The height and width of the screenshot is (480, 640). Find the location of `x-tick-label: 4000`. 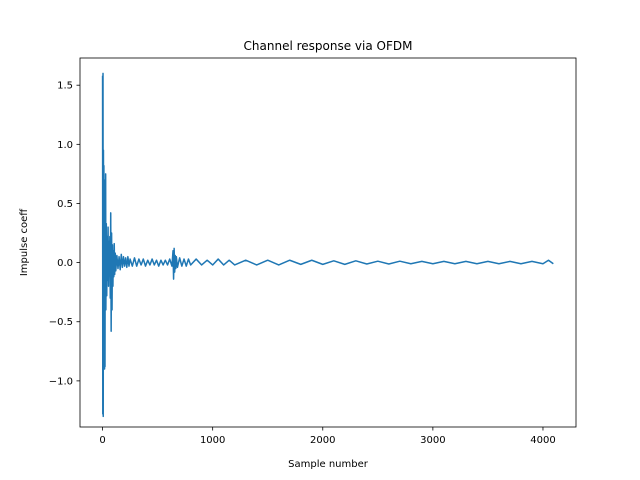

x-tick-label: 4000 is located at coordinates (542, 440).